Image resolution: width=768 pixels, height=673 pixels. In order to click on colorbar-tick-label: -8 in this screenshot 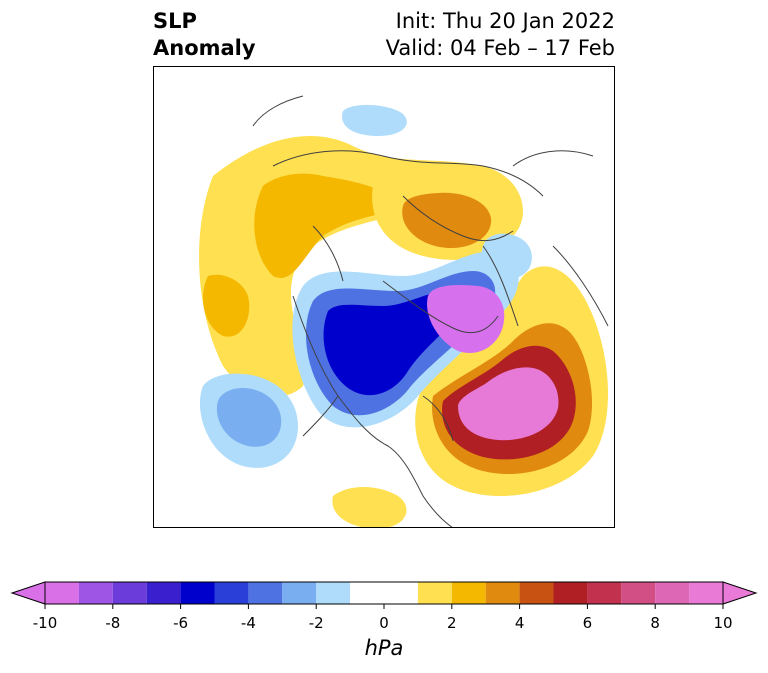, I will do `click(113, 623)`.